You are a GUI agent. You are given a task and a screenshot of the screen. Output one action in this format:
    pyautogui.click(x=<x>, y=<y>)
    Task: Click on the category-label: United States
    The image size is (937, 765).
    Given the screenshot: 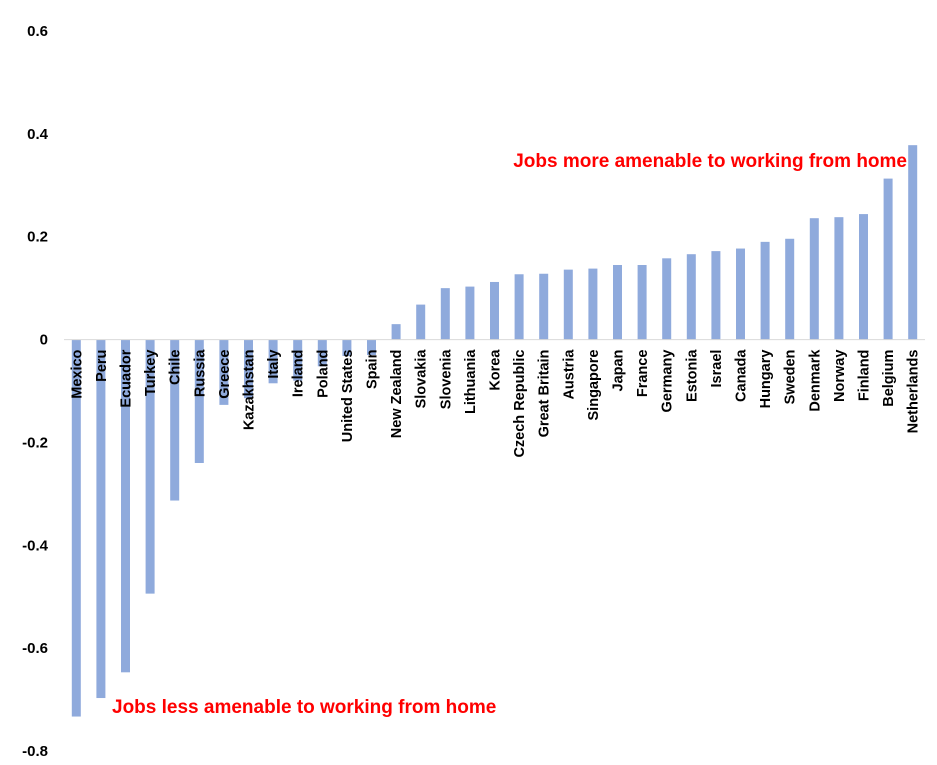 What is the action you would take?
    pyautogui.click(x=348, y=396)
    